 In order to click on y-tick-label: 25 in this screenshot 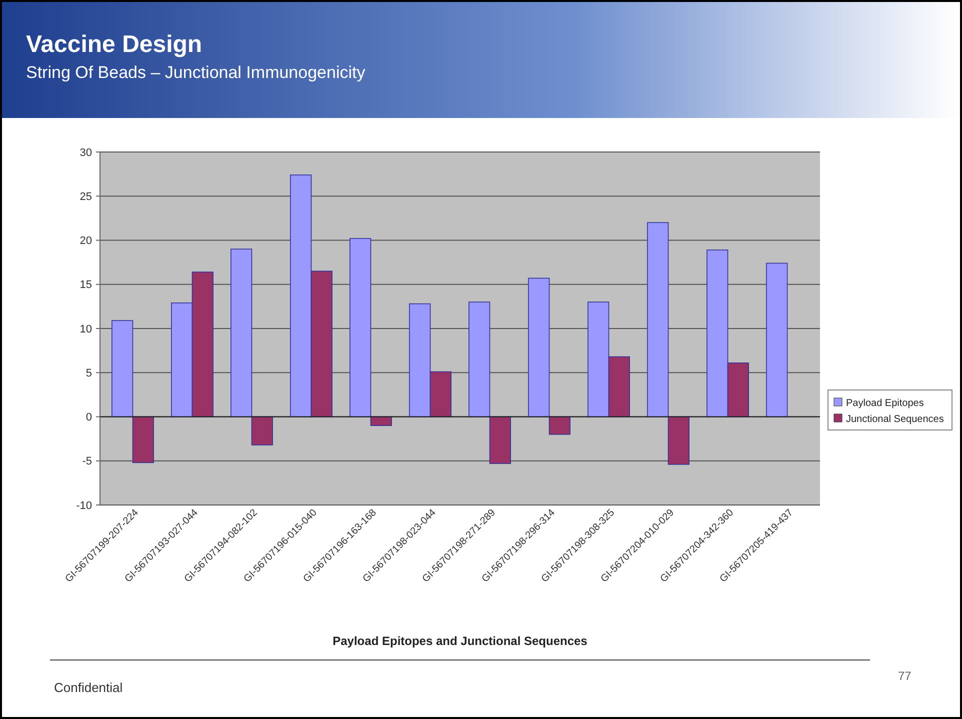, I will do `click(86, 196)`.